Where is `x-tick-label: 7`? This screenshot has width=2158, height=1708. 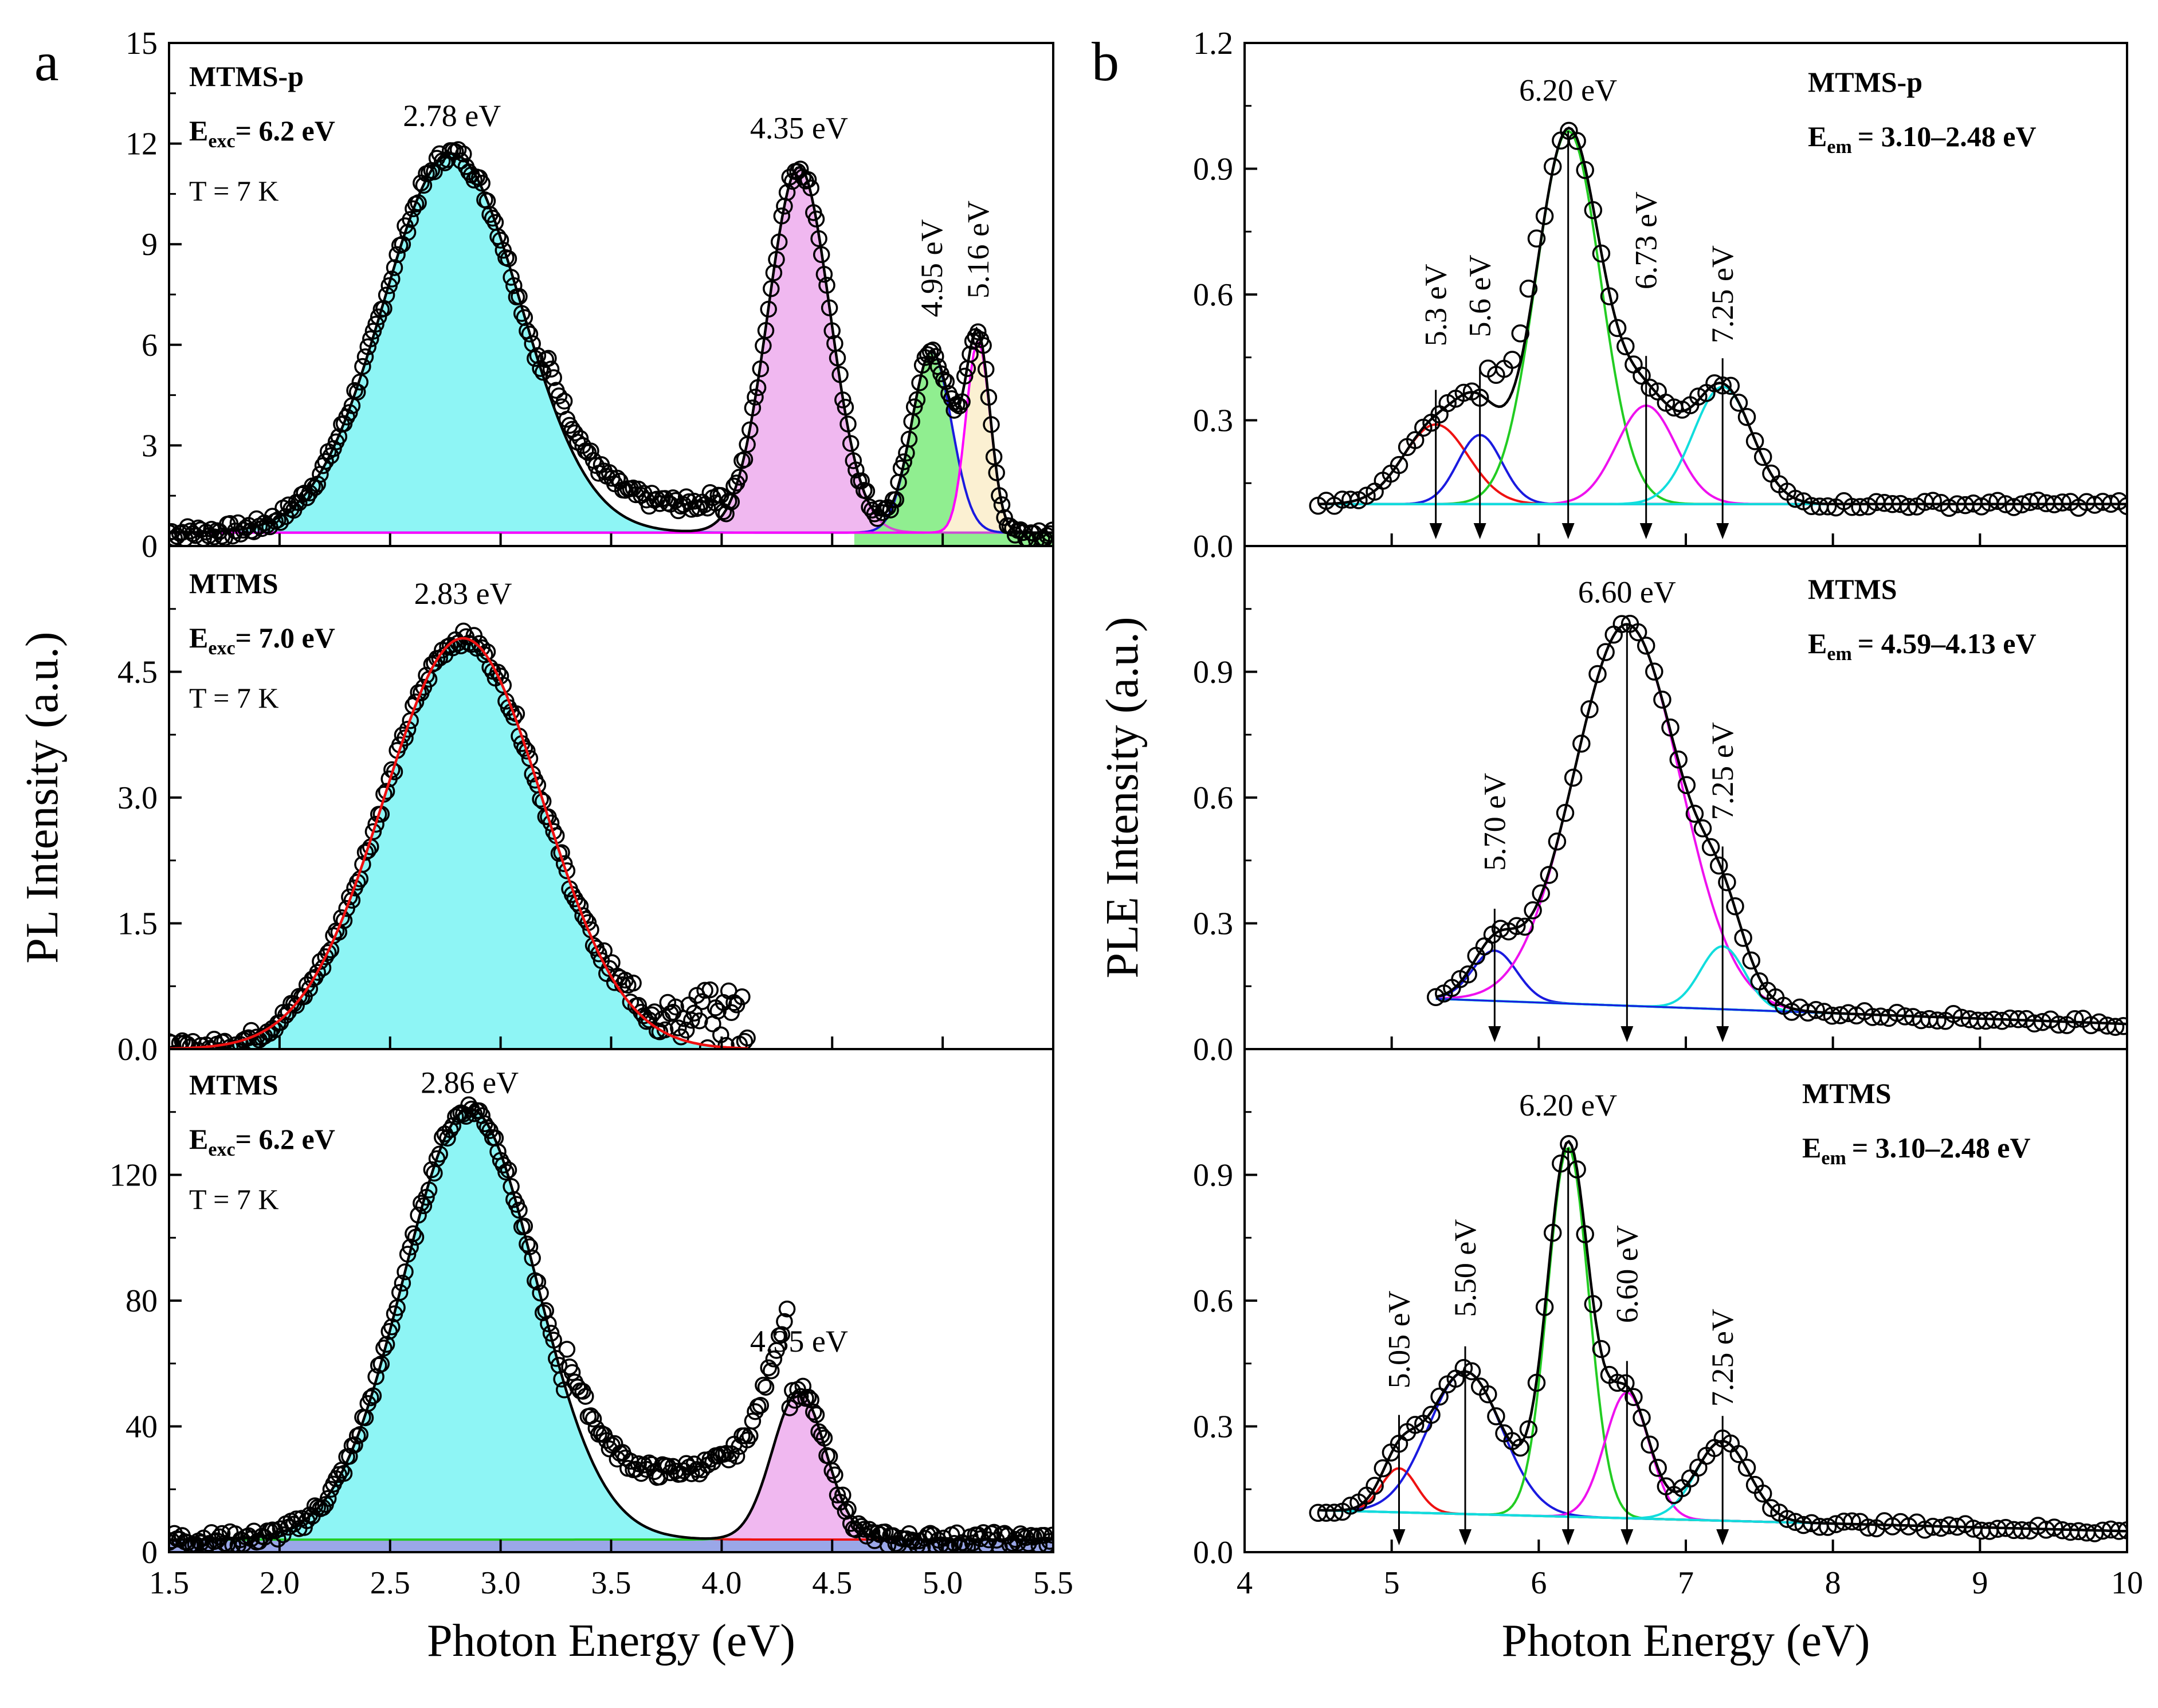
x-tick-label: 7 is located at coordinates (1686, 1583).